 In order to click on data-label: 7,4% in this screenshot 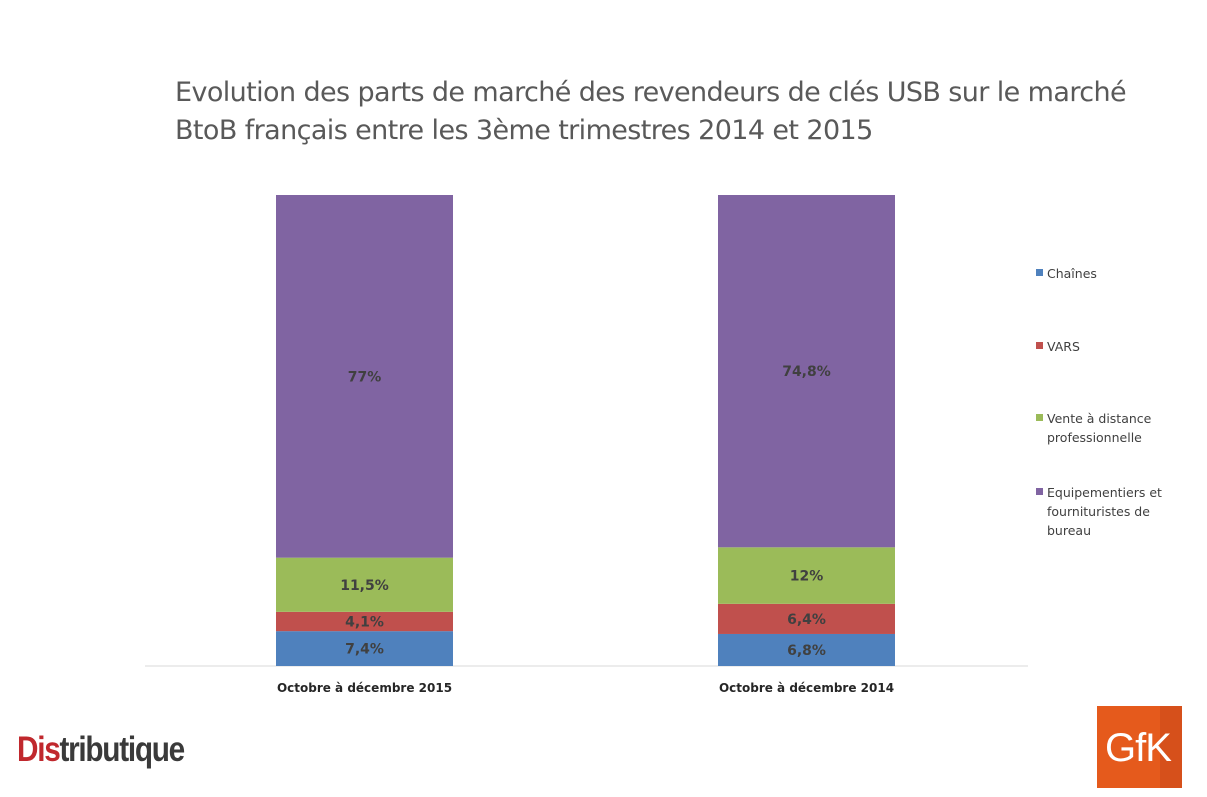, I will do `click(364, 650)`.